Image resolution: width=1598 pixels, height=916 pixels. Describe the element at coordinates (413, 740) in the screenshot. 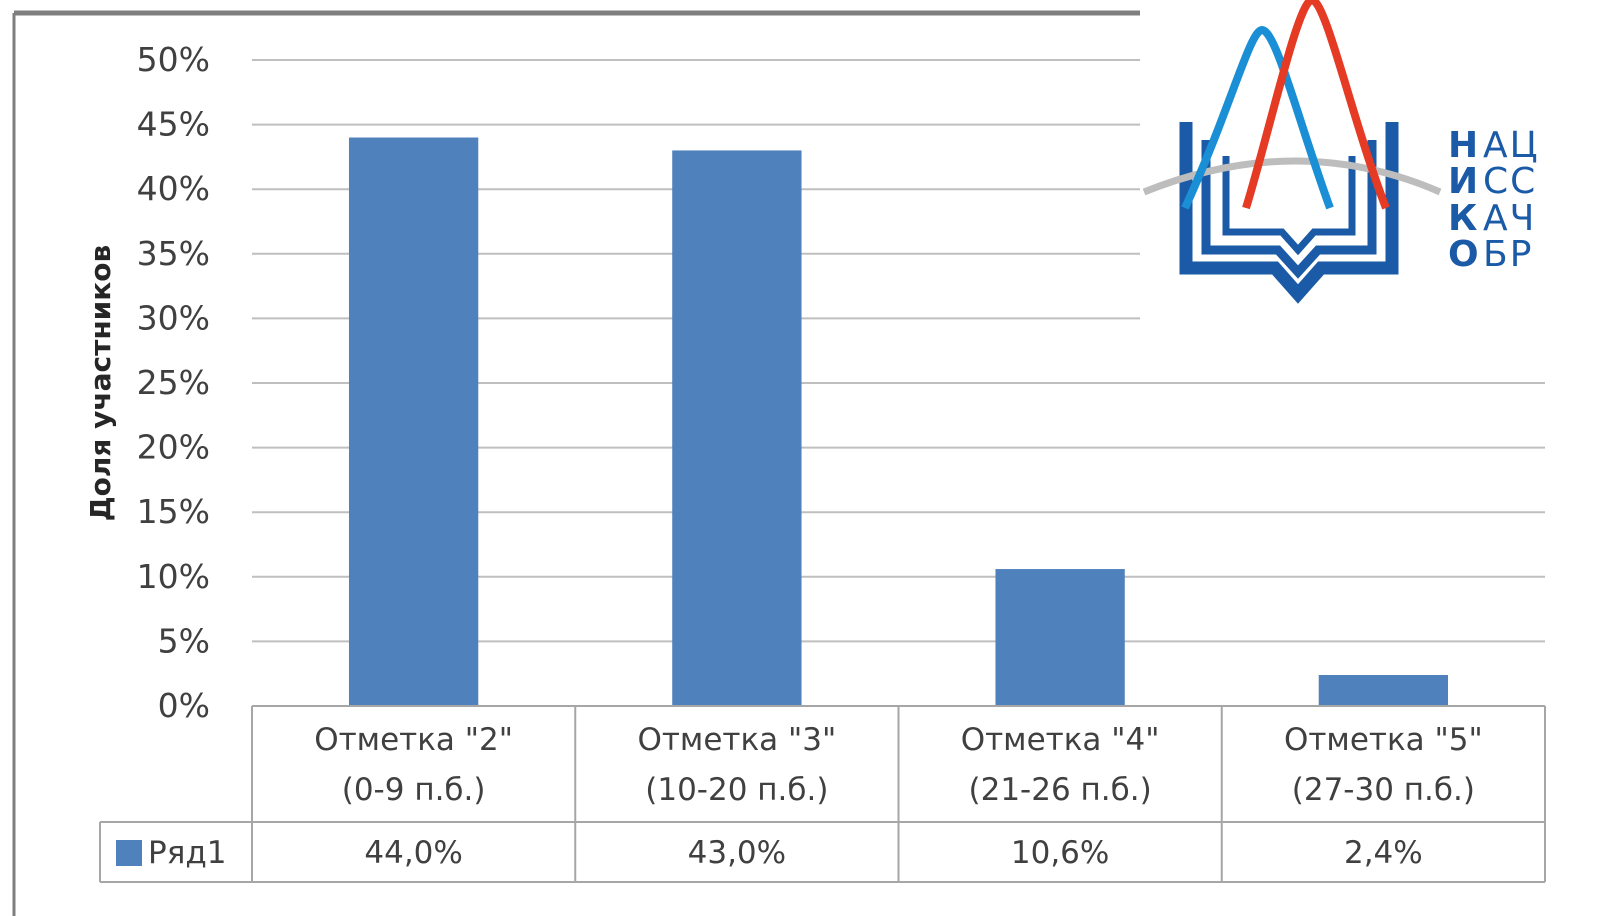

I see `x-category-label: Отметка "2"` at that location.